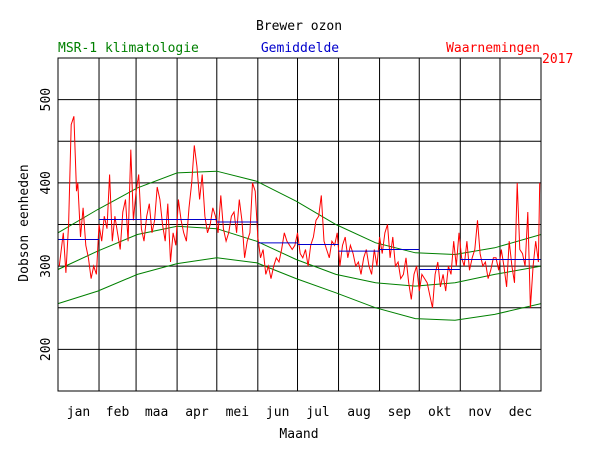  What do you see at coordinates (24, 222) in the screenshot?
I see `y-axis-label: Dobson eenheden` at bounding box center [24, 222].